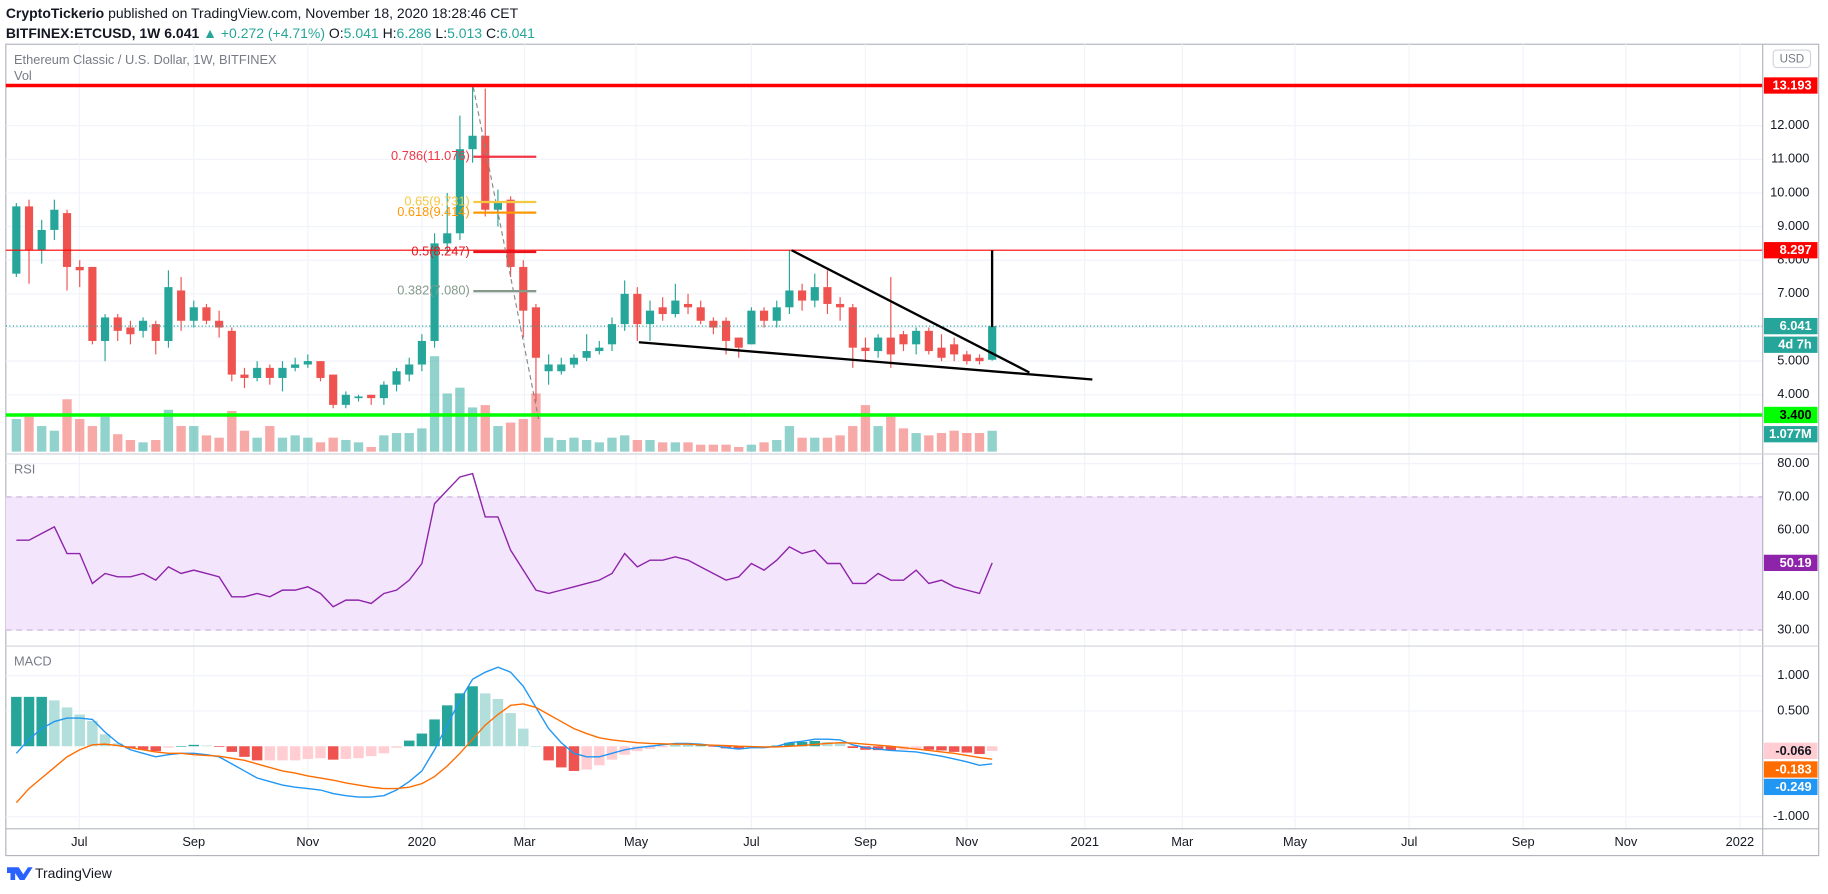 The height and width of the screenshot is (894, 1828). I want to click on last-price-label-box, so click(1790, 326).